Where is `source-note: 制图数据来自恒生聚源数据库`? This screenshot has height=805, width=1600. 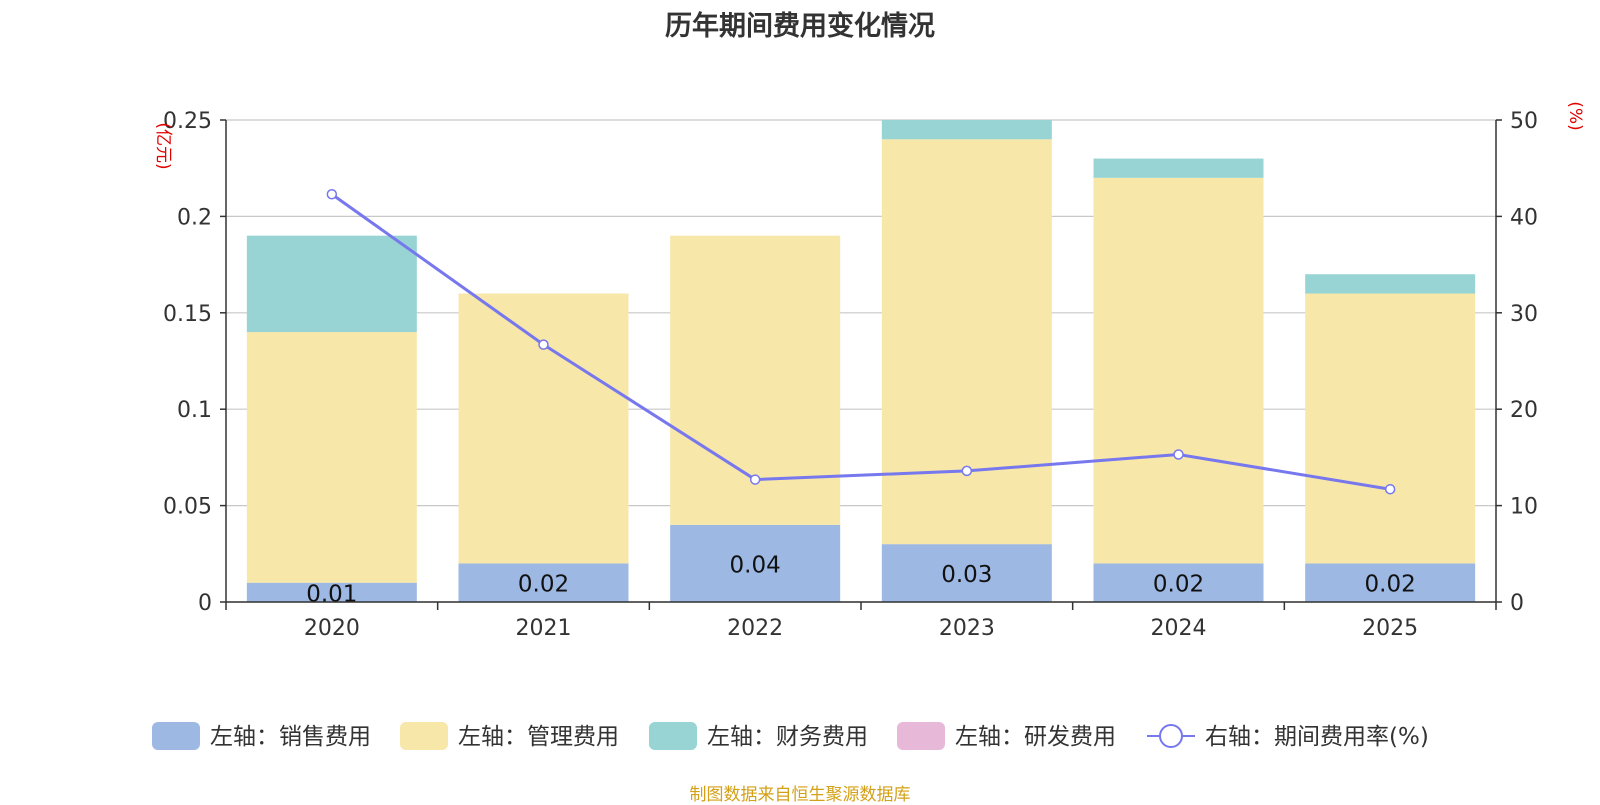
source-note: 制图数据来自恒生聚源数据库 is located at coordinates (800, 795).